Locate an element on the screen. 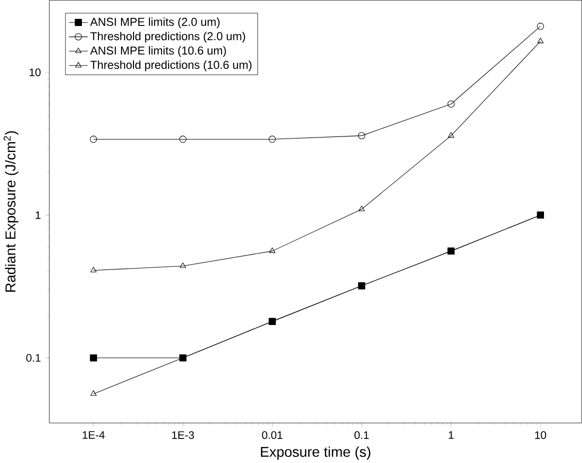  legend-label: Threshold predictions (2.0 um) is located at coordinates (168, 37).